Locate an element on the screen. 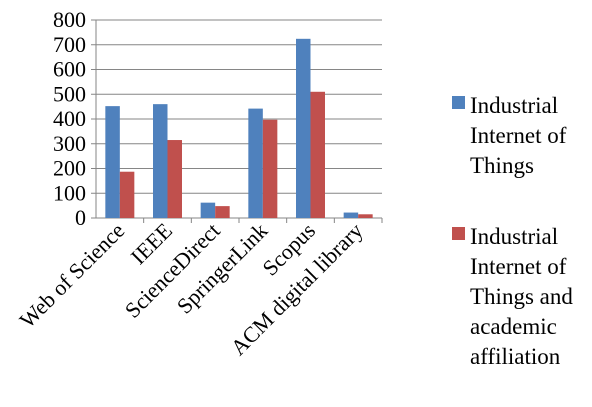 This screenshot has height=407, width=592. bar-series-2-acm-digital-library is located at coordinates (365, 216).